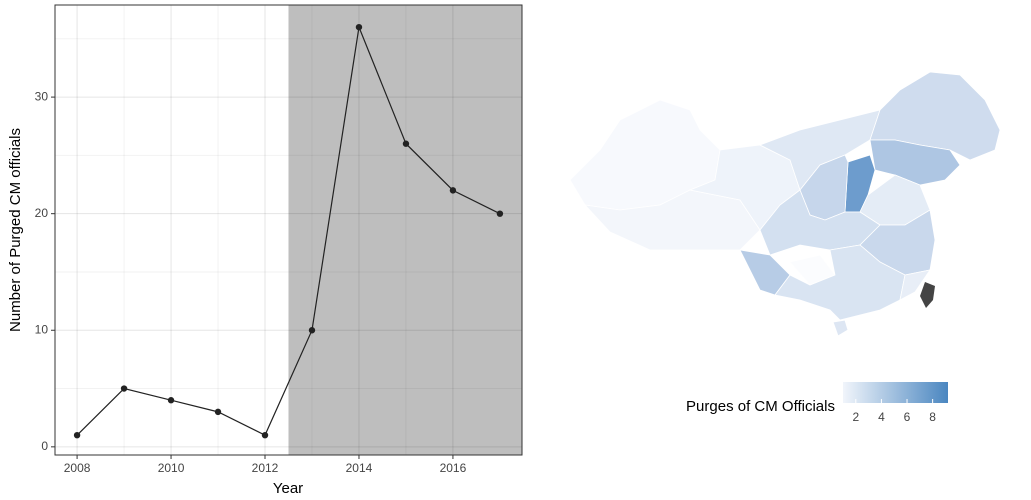  What do you see at coordinates (895, 392) in the screenshot?
I see `colorbar-gradient` at bounding box center [895, 392].